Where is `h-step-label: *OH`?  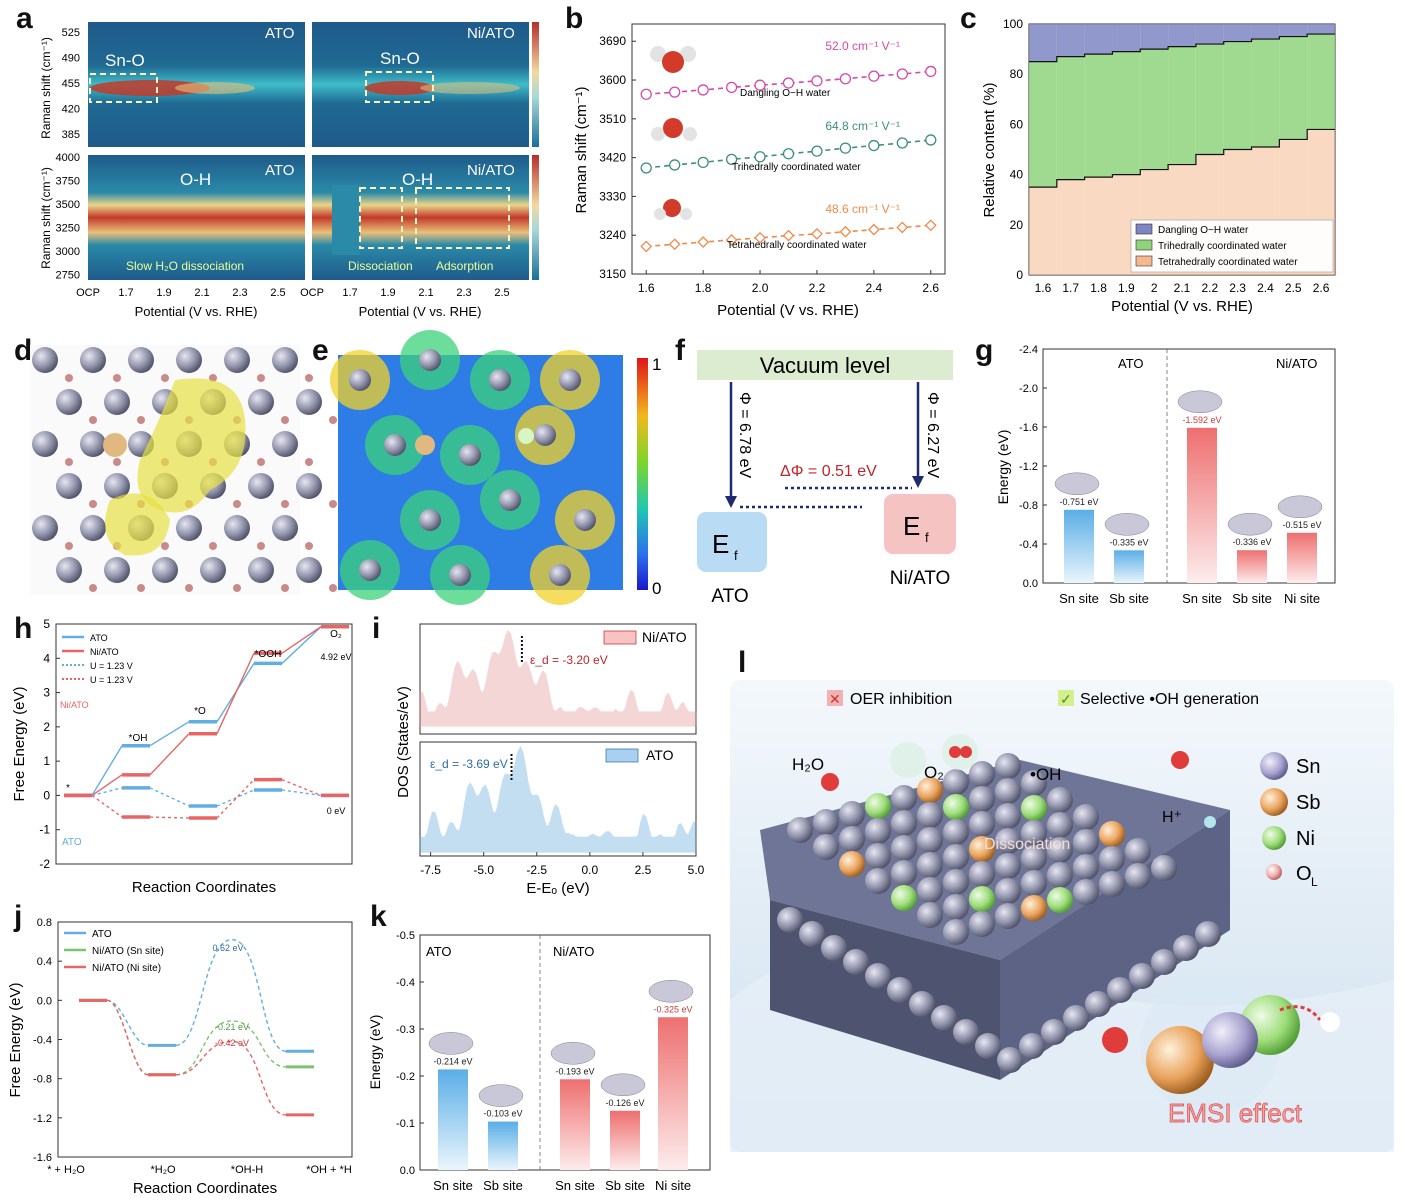
h-step-label: *OH is located at coordinates (138, 738).